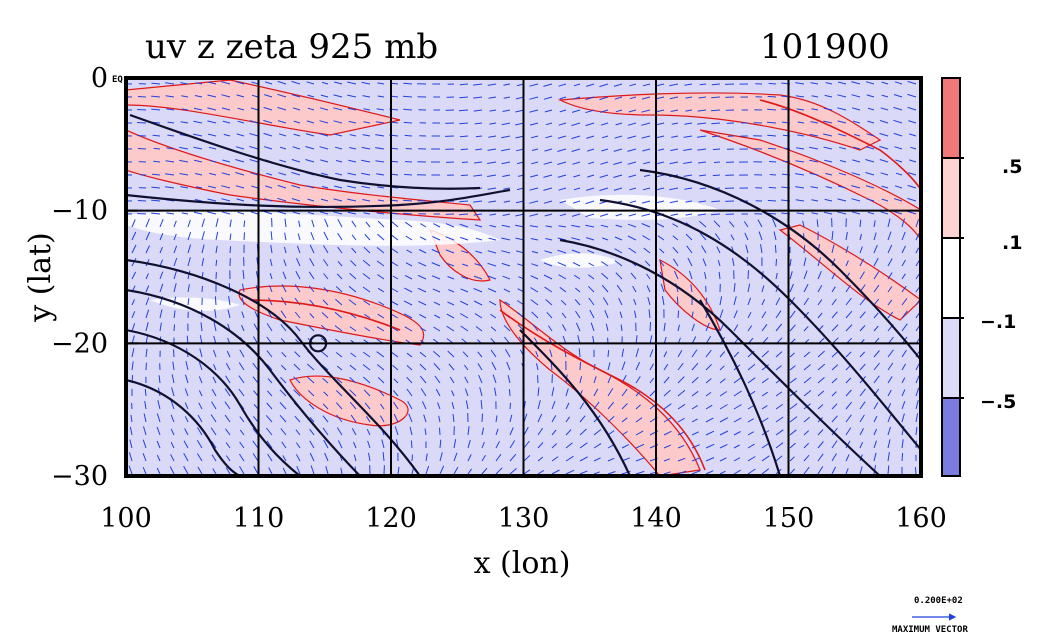 The width and height of the screenshot is (1056, 637). I want to click on positive-region, so click(263, 107).